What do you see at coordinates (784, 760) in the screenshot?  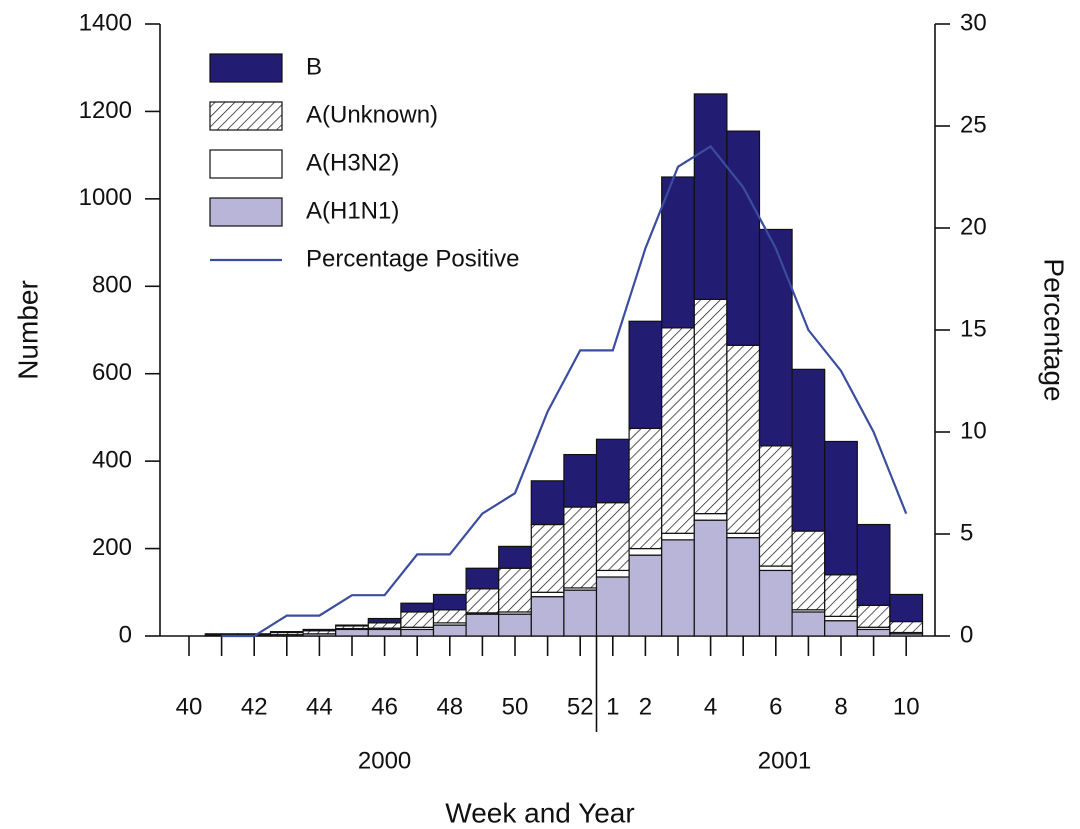 I see `x-group-label: 2001` at bounding box center [784, 760].